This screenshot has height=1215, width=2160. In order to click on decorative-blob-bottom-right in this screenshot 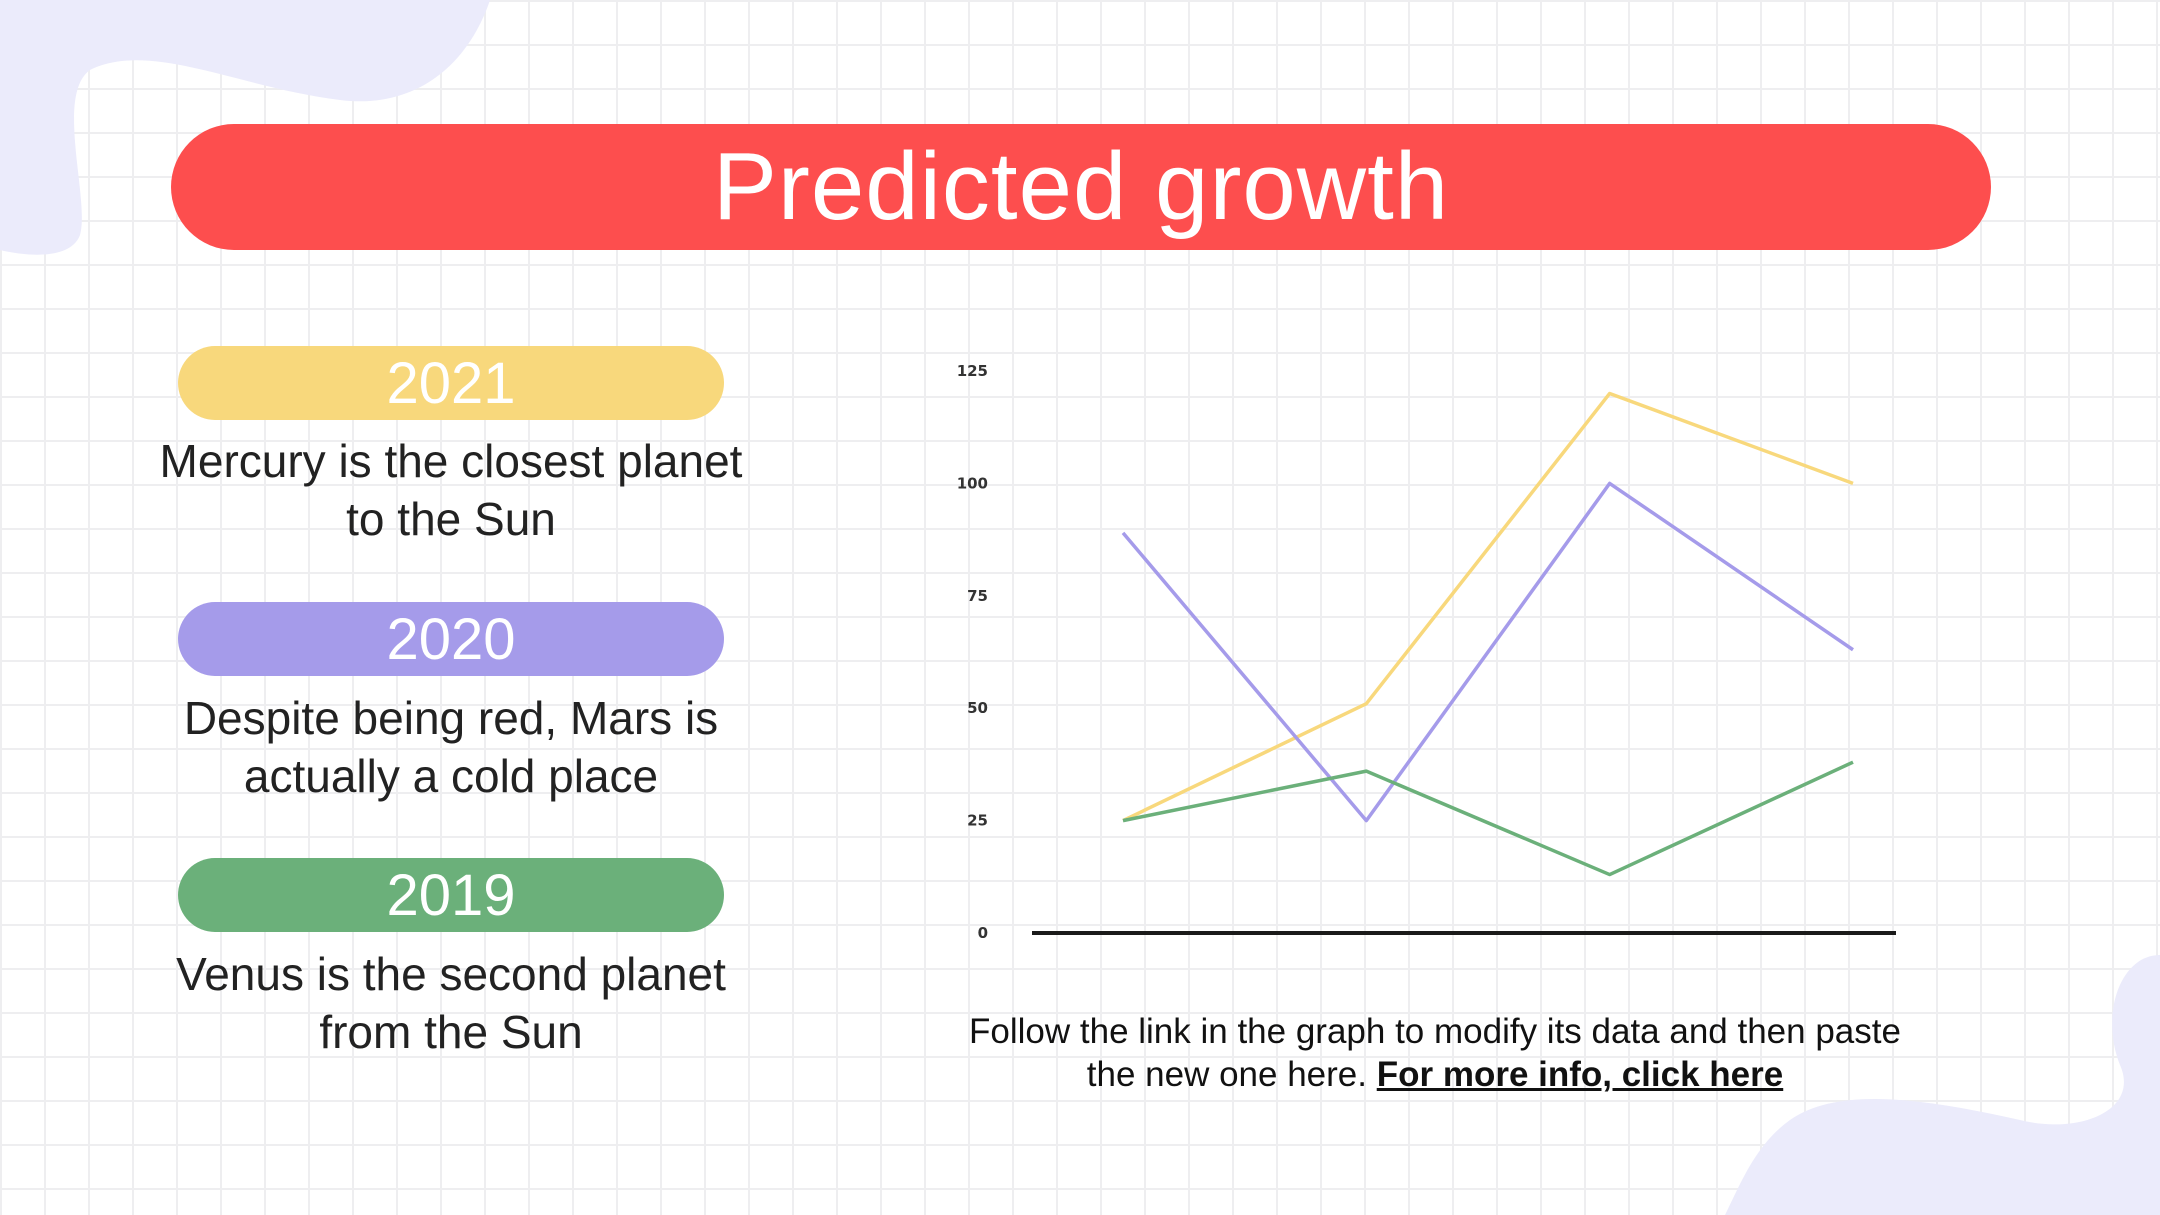, I will do `click(1942, 1085)`.